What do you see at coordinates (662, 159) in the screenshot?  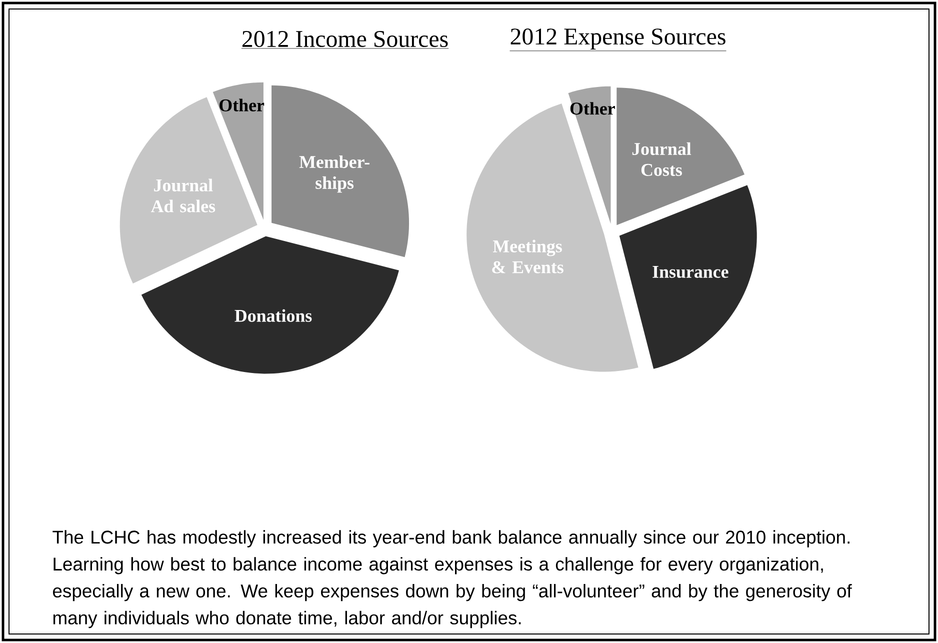 I see `slice-label: Journal Costs` at bounding box center [662, 159].